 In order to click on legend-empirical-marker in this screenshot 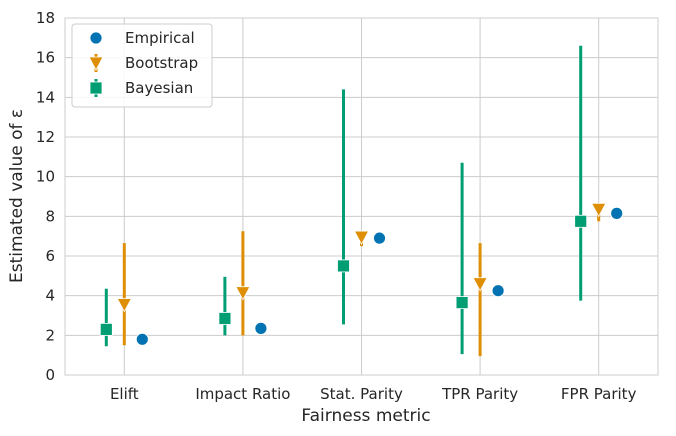, I will do `click(96, 38)`.